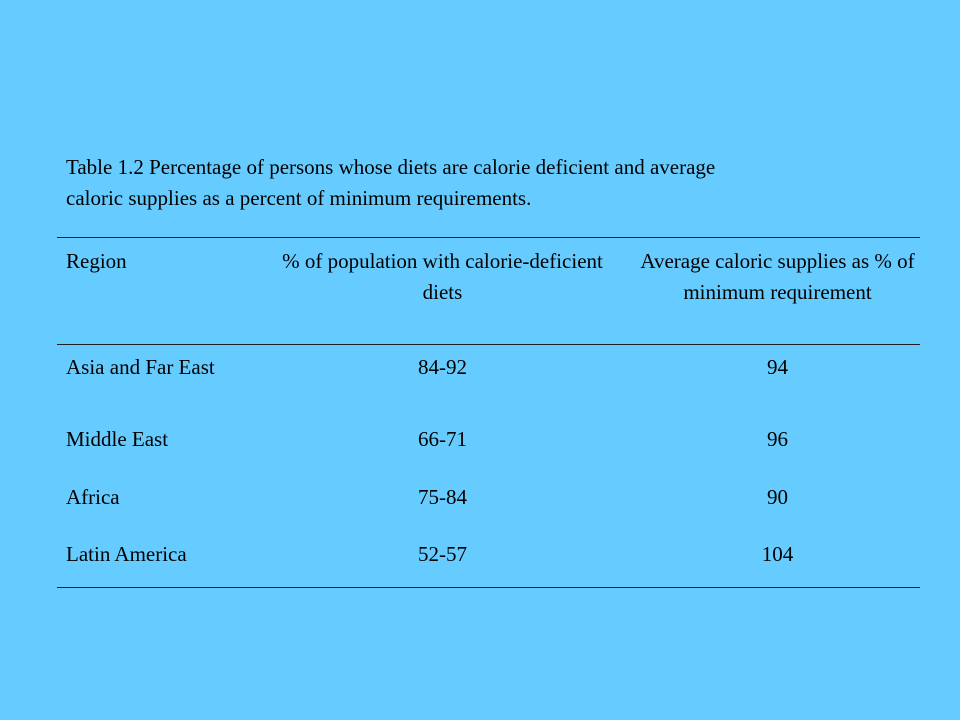  I want to click on row-2-caloric-supplies: 96, so click(777, 439).